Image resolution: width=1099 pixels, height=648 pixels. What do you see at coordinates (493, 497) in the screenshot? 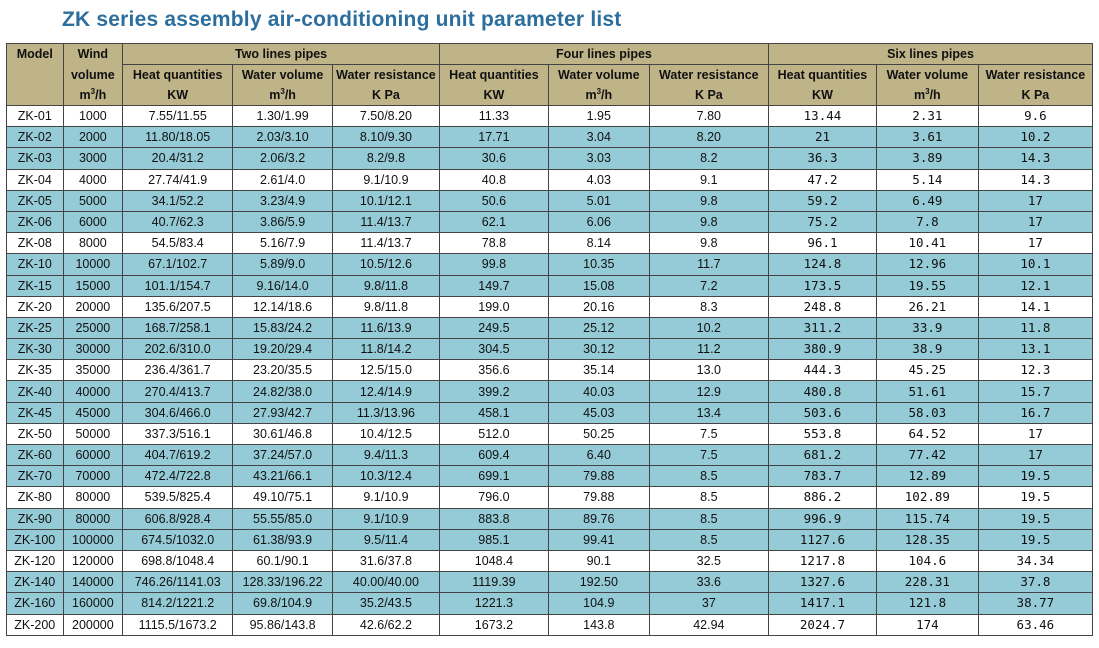
I see `cell-four-heat: 796.0` at bounding box center [493, 497].